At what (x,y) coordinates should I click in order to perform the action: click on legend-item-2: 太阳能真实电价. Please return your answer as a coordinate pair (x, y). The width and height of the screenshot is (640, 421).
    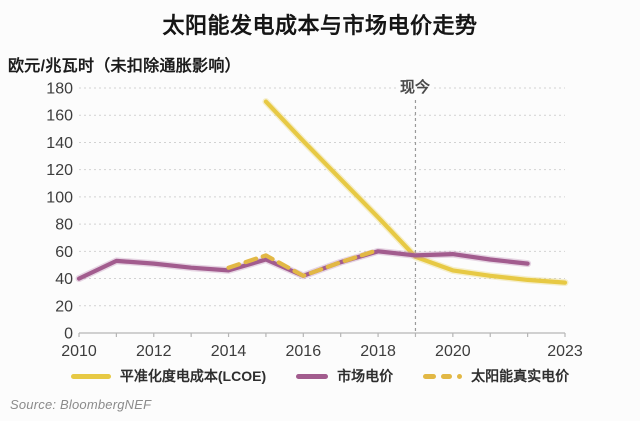
    Looking at the image, I should click on (496, 376).